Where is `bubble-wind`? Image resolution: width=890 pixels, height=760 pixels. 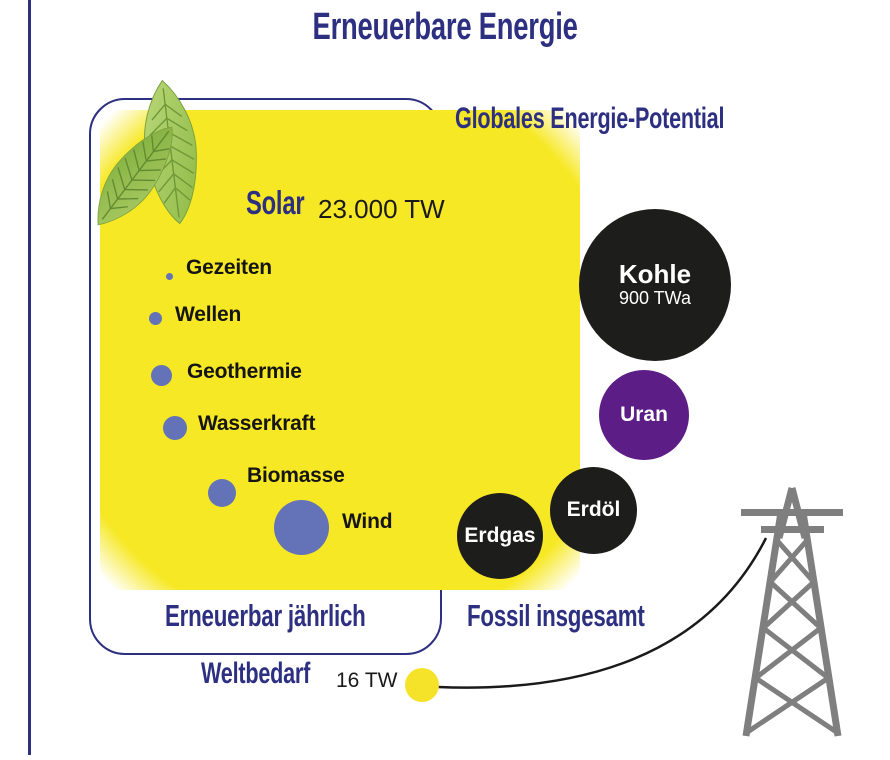
bubble-wind is located at coordinates (301, 527).